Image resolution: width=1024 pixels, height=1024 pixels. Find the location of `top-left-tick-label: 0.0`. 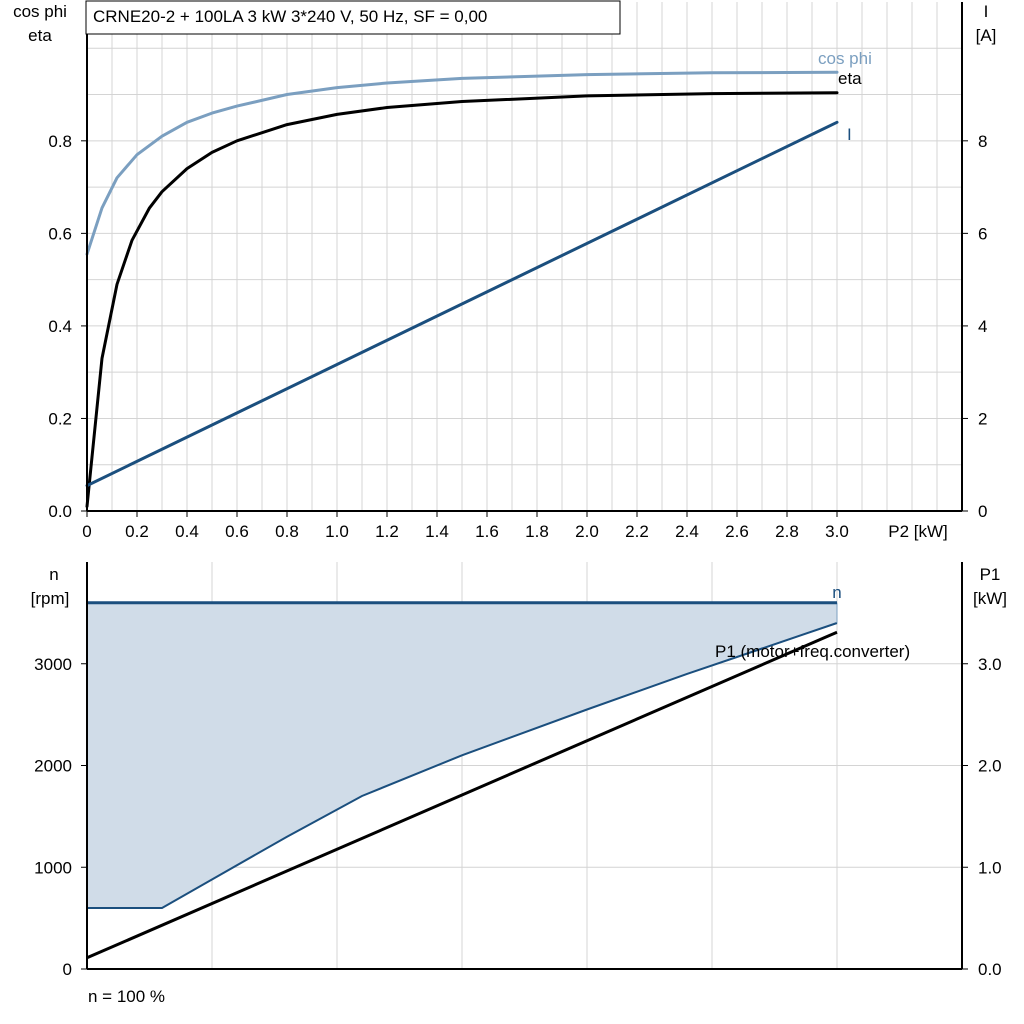

top-left-tick-label: 0.0 is located at coordinates (60, 511).